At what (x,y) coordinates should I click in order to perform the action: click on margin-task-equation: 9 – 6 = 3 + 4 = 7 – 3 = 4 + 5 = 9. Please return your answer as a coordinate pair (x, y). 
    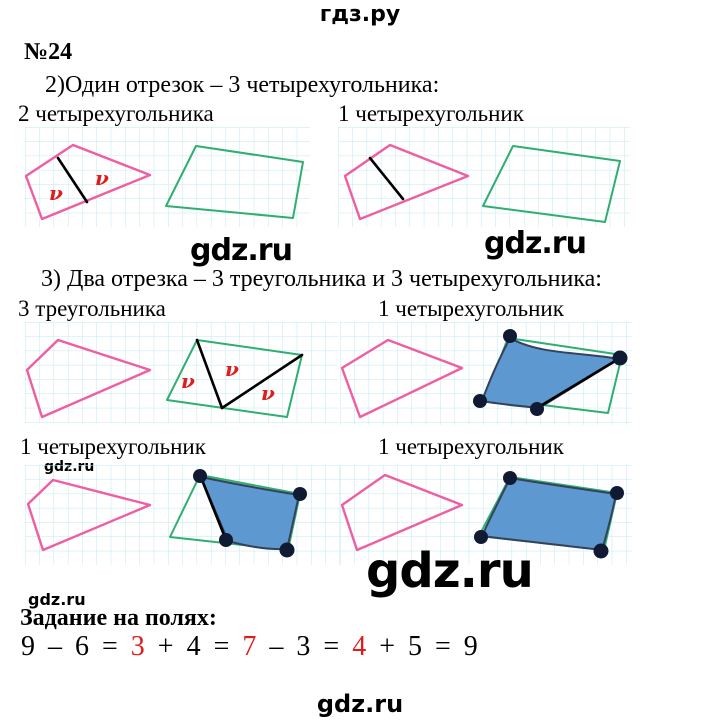
    Looking at the image, I should click on (250, 647).